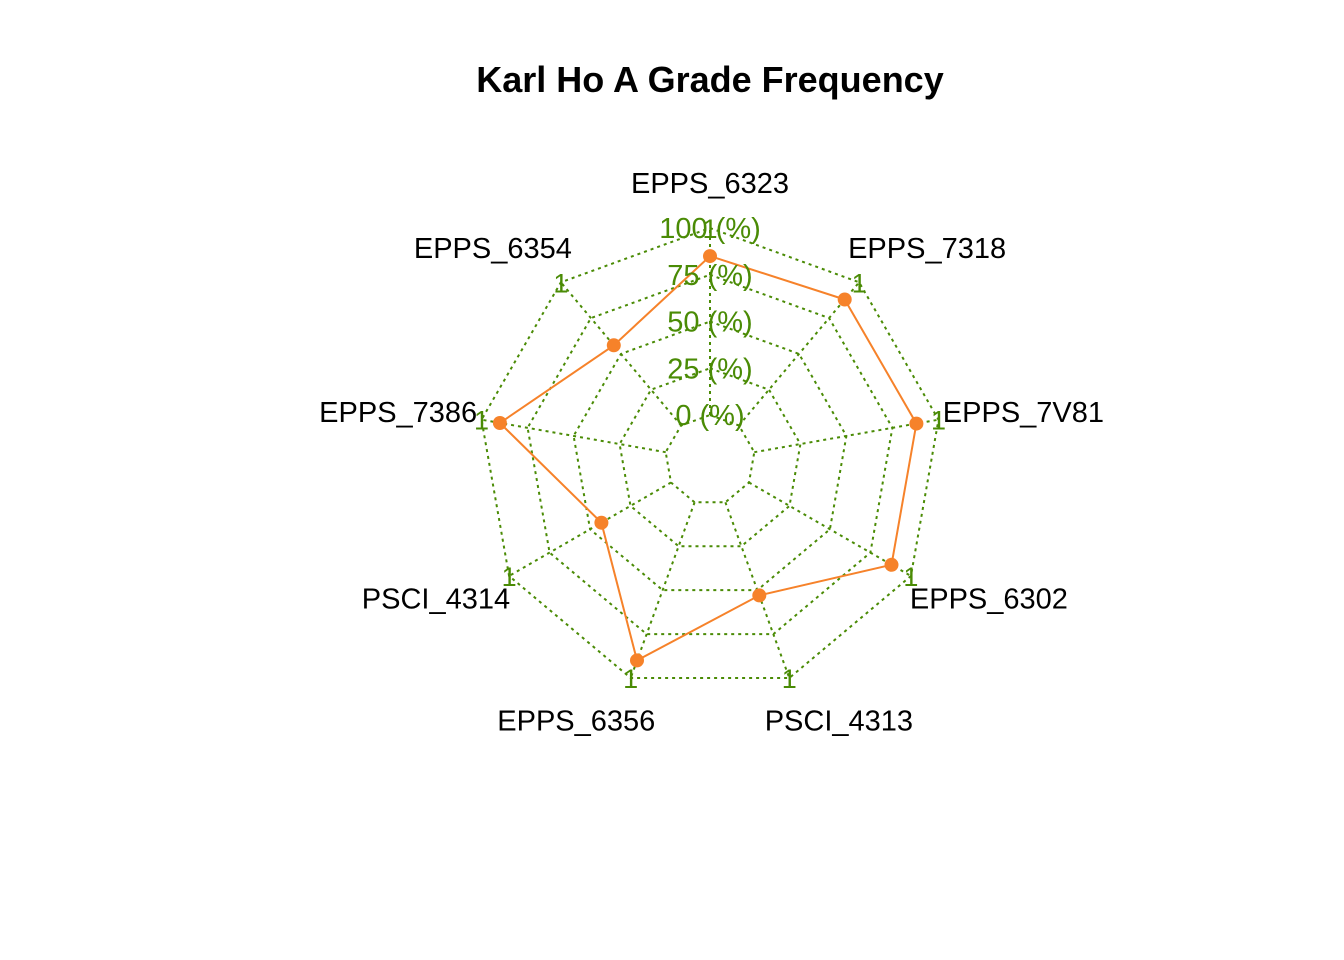 This screenshot has width=1344, height=960. What do you see at coordinates (989, 600) in the screenshot?
I see `axis-label-EPPS_6302: EPPS_6302` at bounding box center [989, 600].